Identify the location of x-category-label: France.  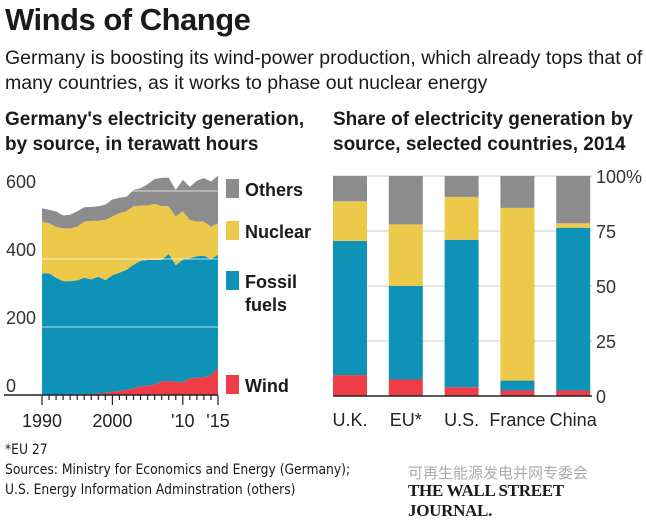
(517, 420).